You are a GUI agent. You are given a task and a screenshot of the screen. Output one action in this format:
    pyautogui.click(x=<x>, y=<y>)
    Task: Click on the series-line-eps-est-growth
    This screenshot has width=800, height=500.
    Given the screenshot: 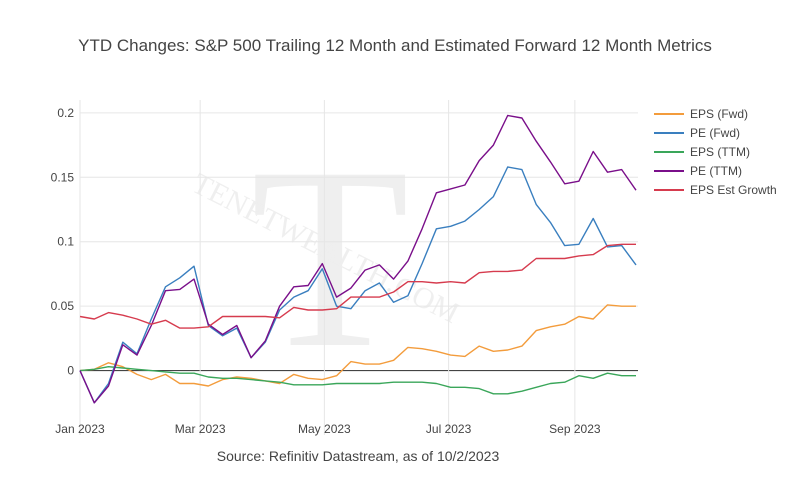 What is the action you would take?
    pyautogui.click(x=357, y=286)
    